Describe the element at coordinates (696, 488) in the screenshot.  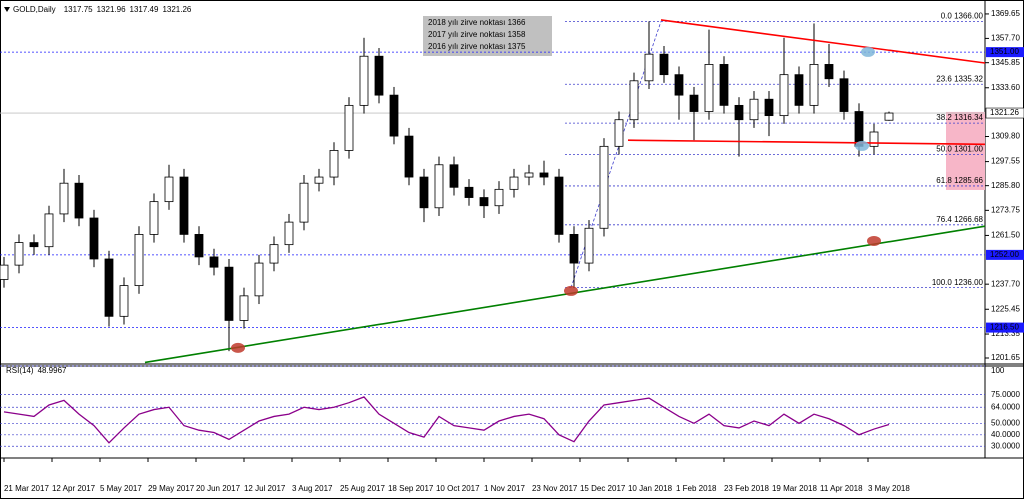
I see `x-tick-label: 1 Feb 2018` at that location.